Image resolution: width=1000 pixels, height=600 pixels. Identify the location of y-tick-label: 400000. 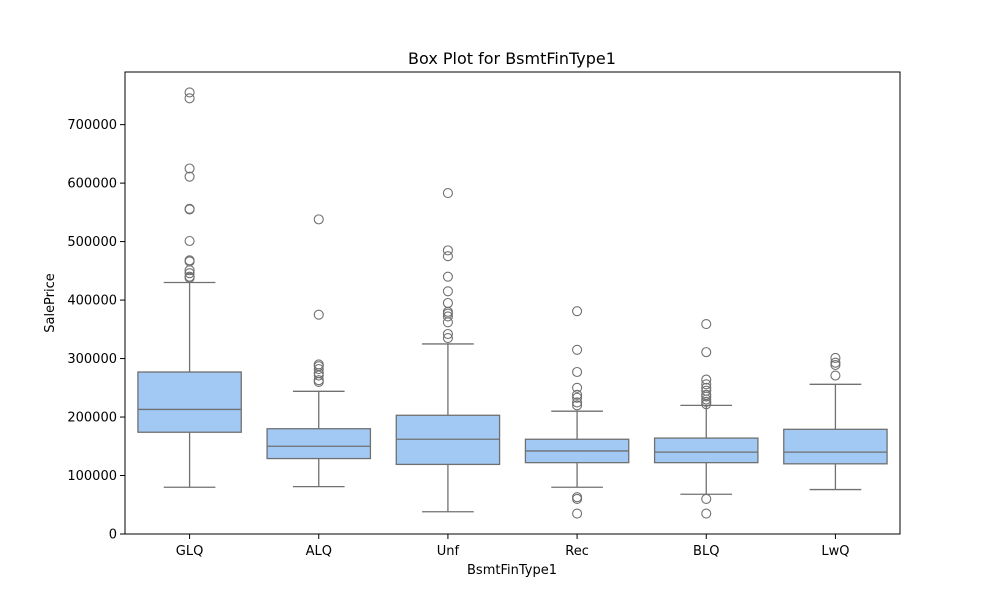
(92, 301).